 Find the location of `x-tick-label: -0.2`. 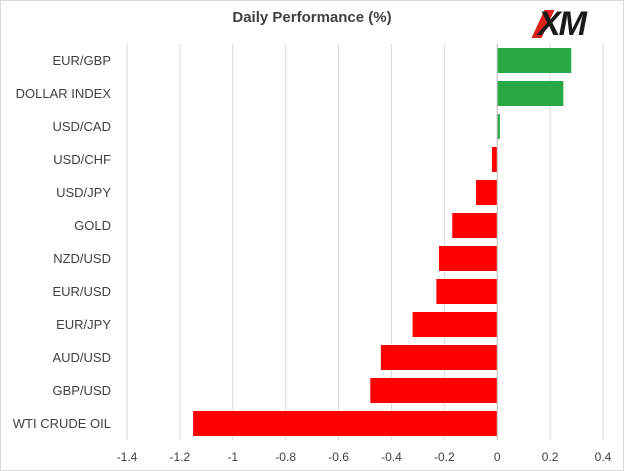

x-tick-label: -0.2 is located at coordinates (444, 457).